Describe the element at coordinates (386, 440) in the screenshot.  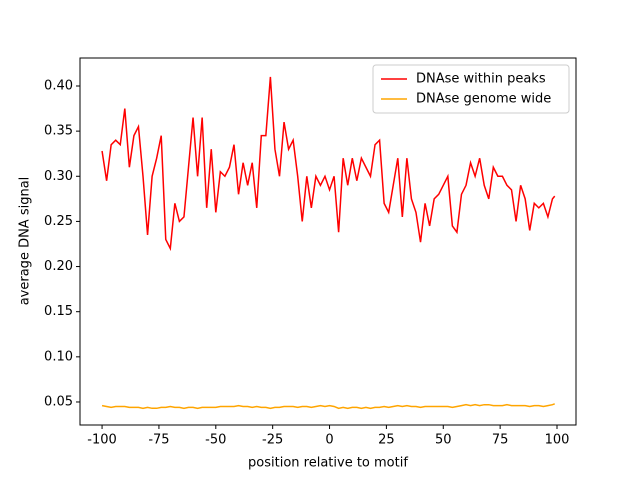
I see `x-tick-label: 25` at that location.